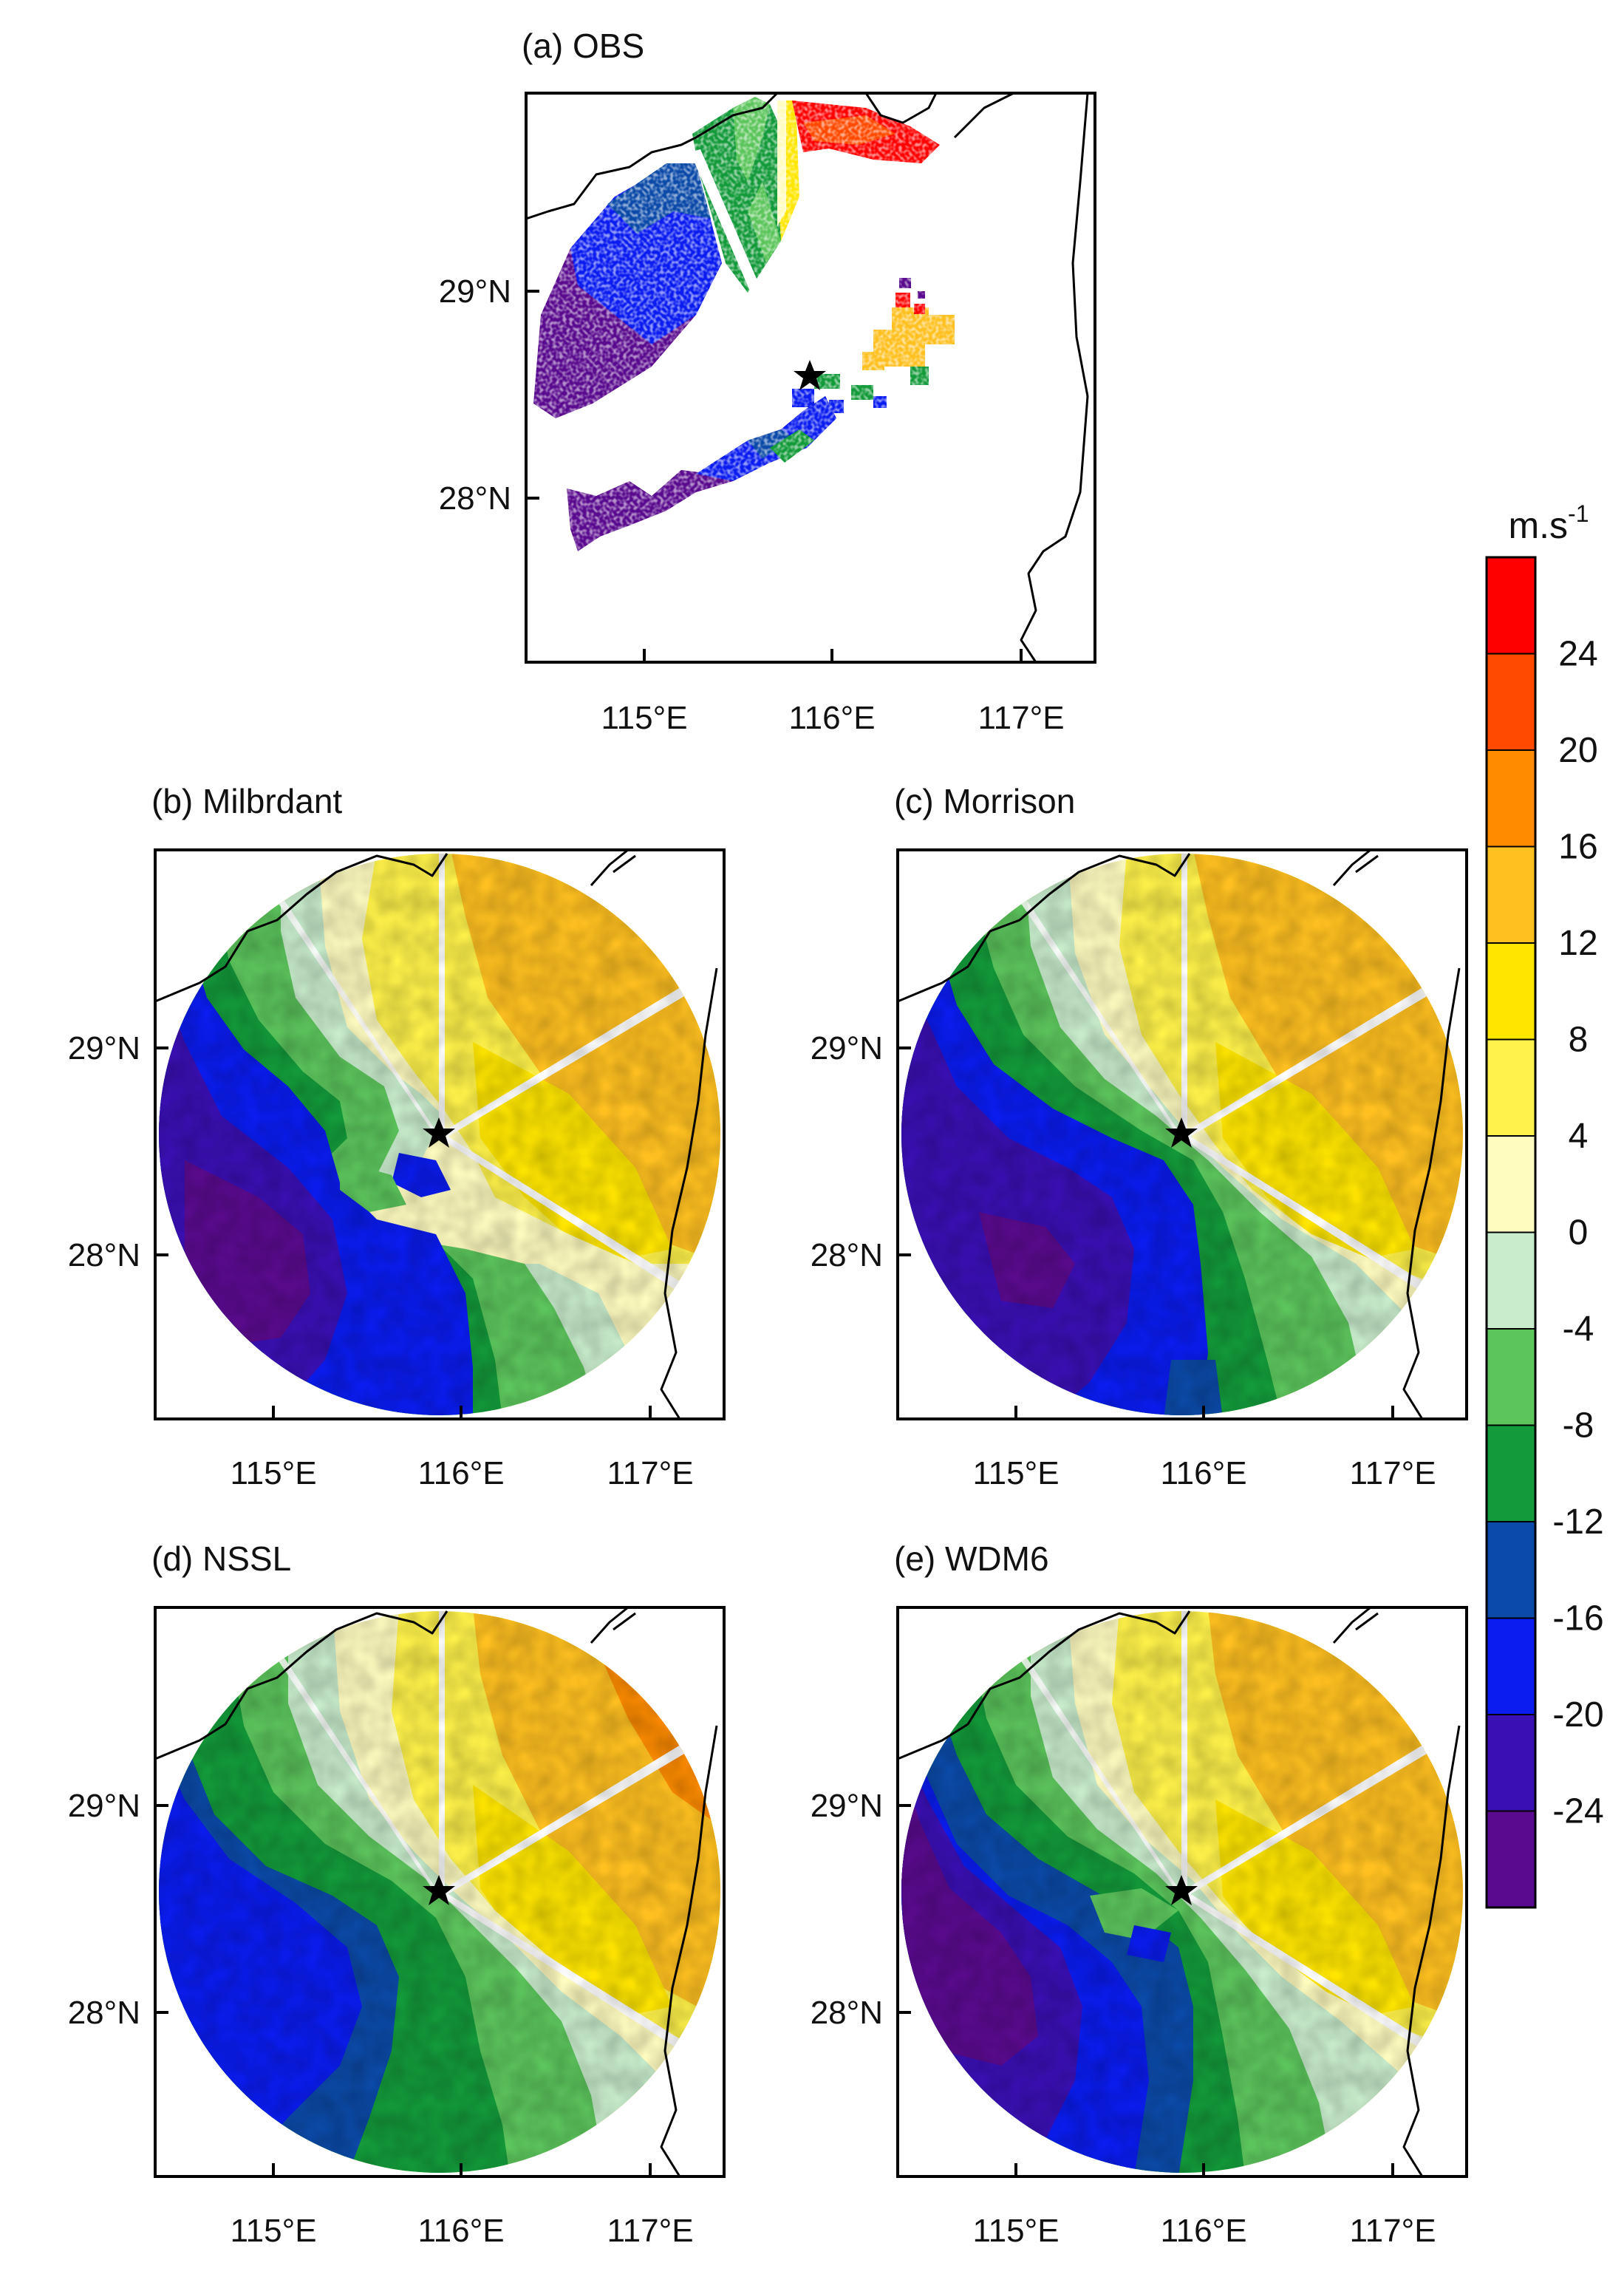 The width and height of the screenshot is (1624, 2277). Describe the element at coordinates (1577, 847) in the screenshot. I see `colorbar-tick-label: 16` at that location.